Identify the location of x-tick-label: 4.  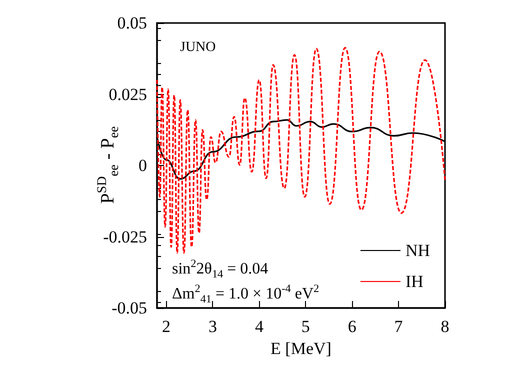
(259, 326).